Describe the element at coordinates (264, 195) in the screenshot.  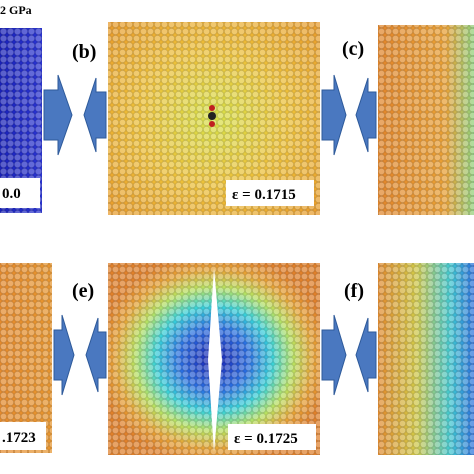
I see `strain-label: ε = 0.1715` at that location.